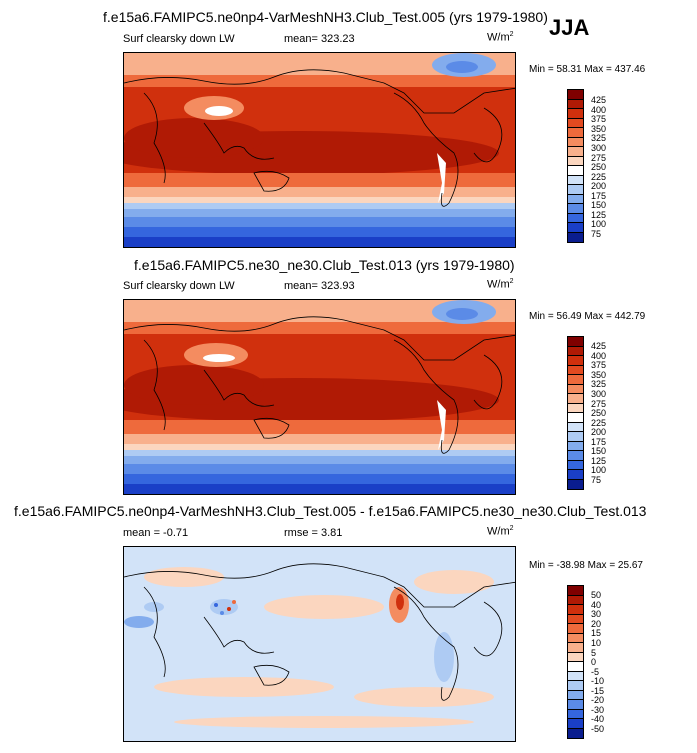 The image size is (697, 753). What do you see at coordinates (598, 700) in the screenshot?
I see `panel-3-legend-label: -20` at bounding box center [598, 700].